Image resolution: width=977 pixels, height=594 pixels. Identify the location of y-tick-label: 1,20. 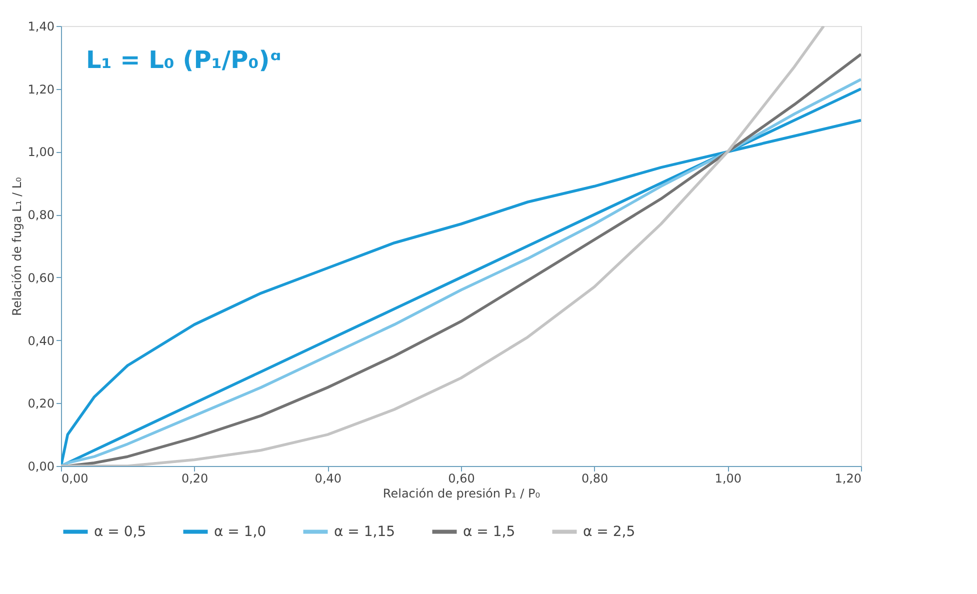
(41, 89).